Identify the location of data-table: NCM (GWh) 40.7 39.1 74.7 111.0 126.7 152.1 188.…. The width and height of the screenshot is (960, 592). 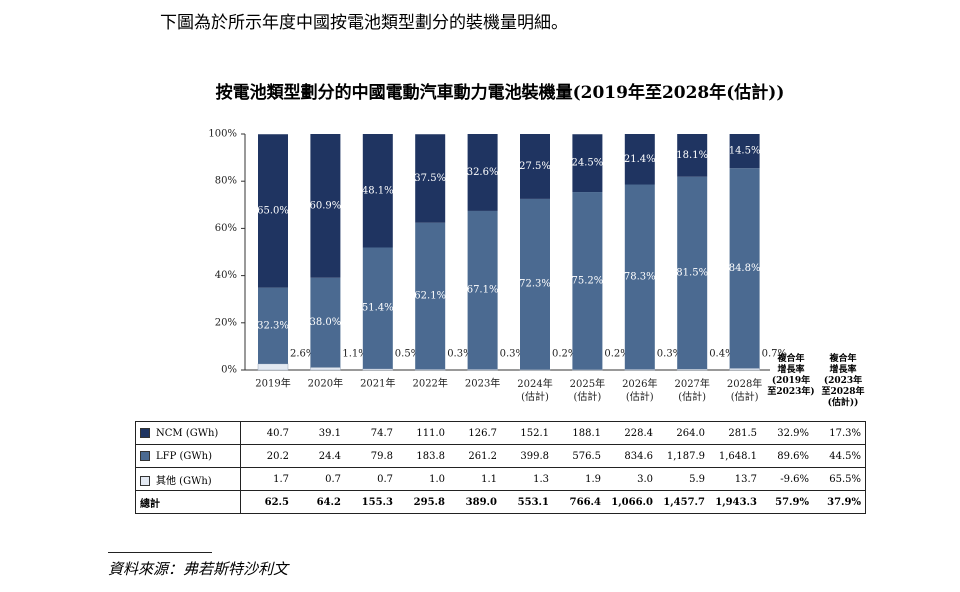
(500, 467).